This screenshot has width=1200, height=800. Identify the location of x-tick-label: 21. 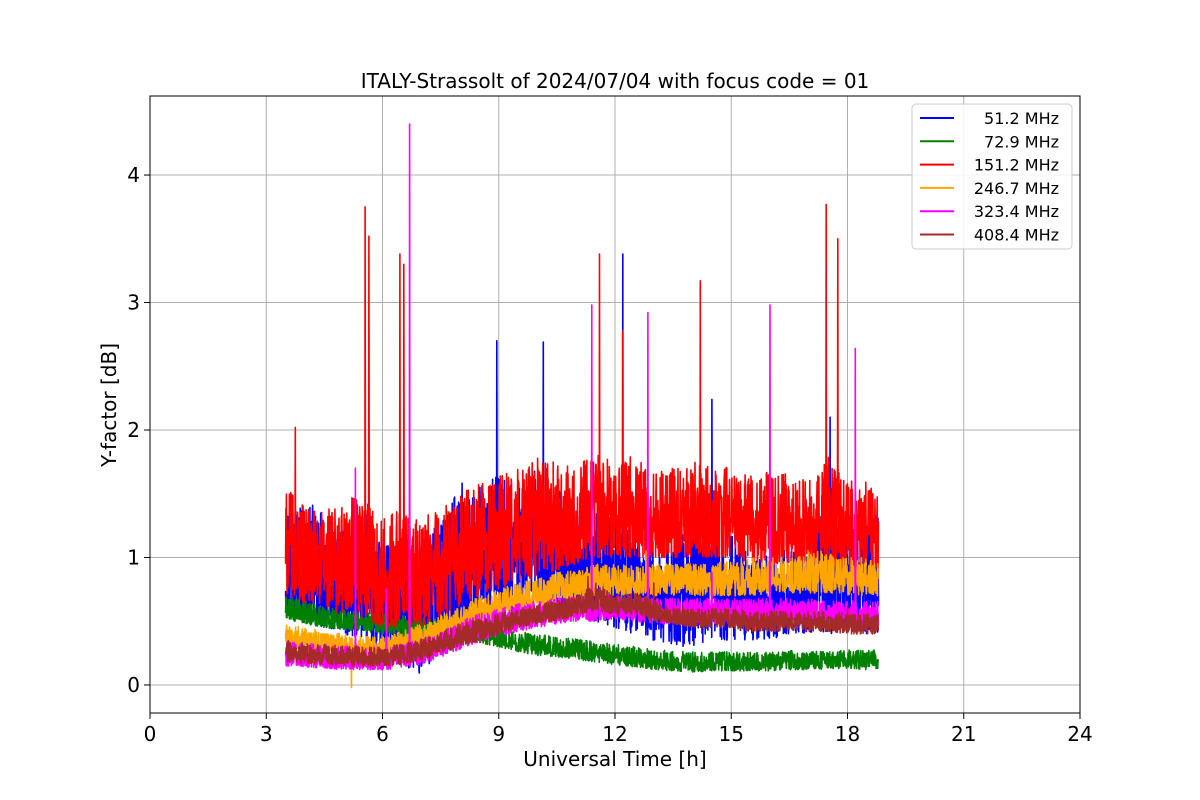
(963, 734).